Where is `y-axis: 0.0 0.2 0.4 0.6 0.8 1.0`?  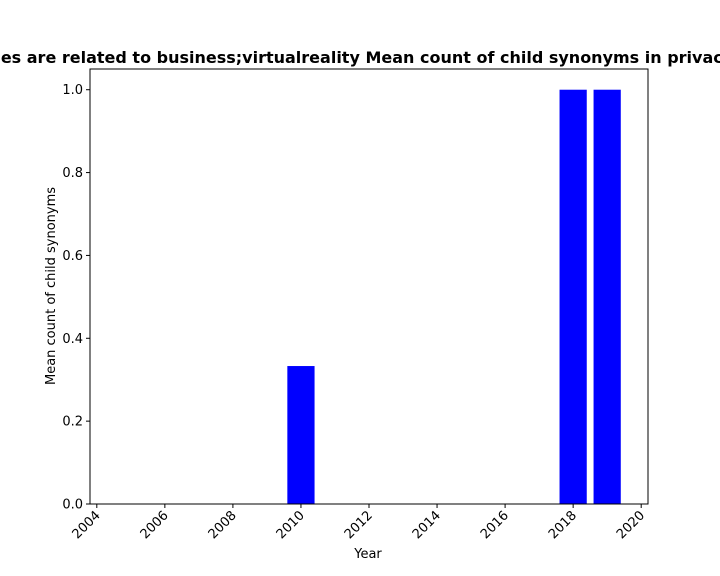
y-axis: 0.0 0.2 0.4 0.6 0.8 1.0 is located at coordinates (76, 298).